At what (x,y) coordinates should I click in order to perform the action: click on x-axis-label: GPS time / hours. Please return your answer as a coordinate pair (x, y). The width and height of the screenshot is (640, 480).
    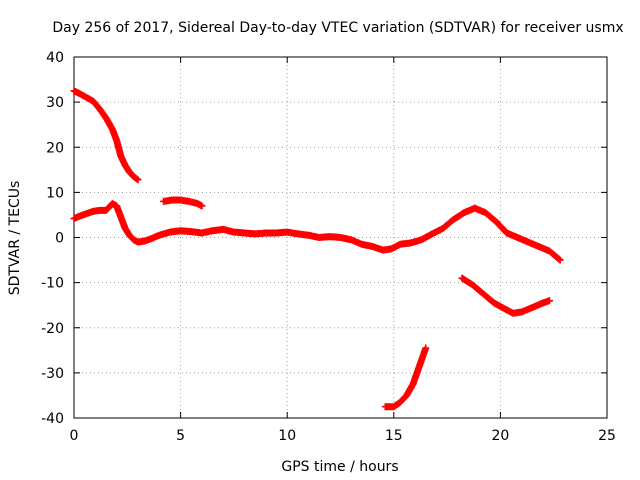
    Looking at the image, I should click on (339, 467).